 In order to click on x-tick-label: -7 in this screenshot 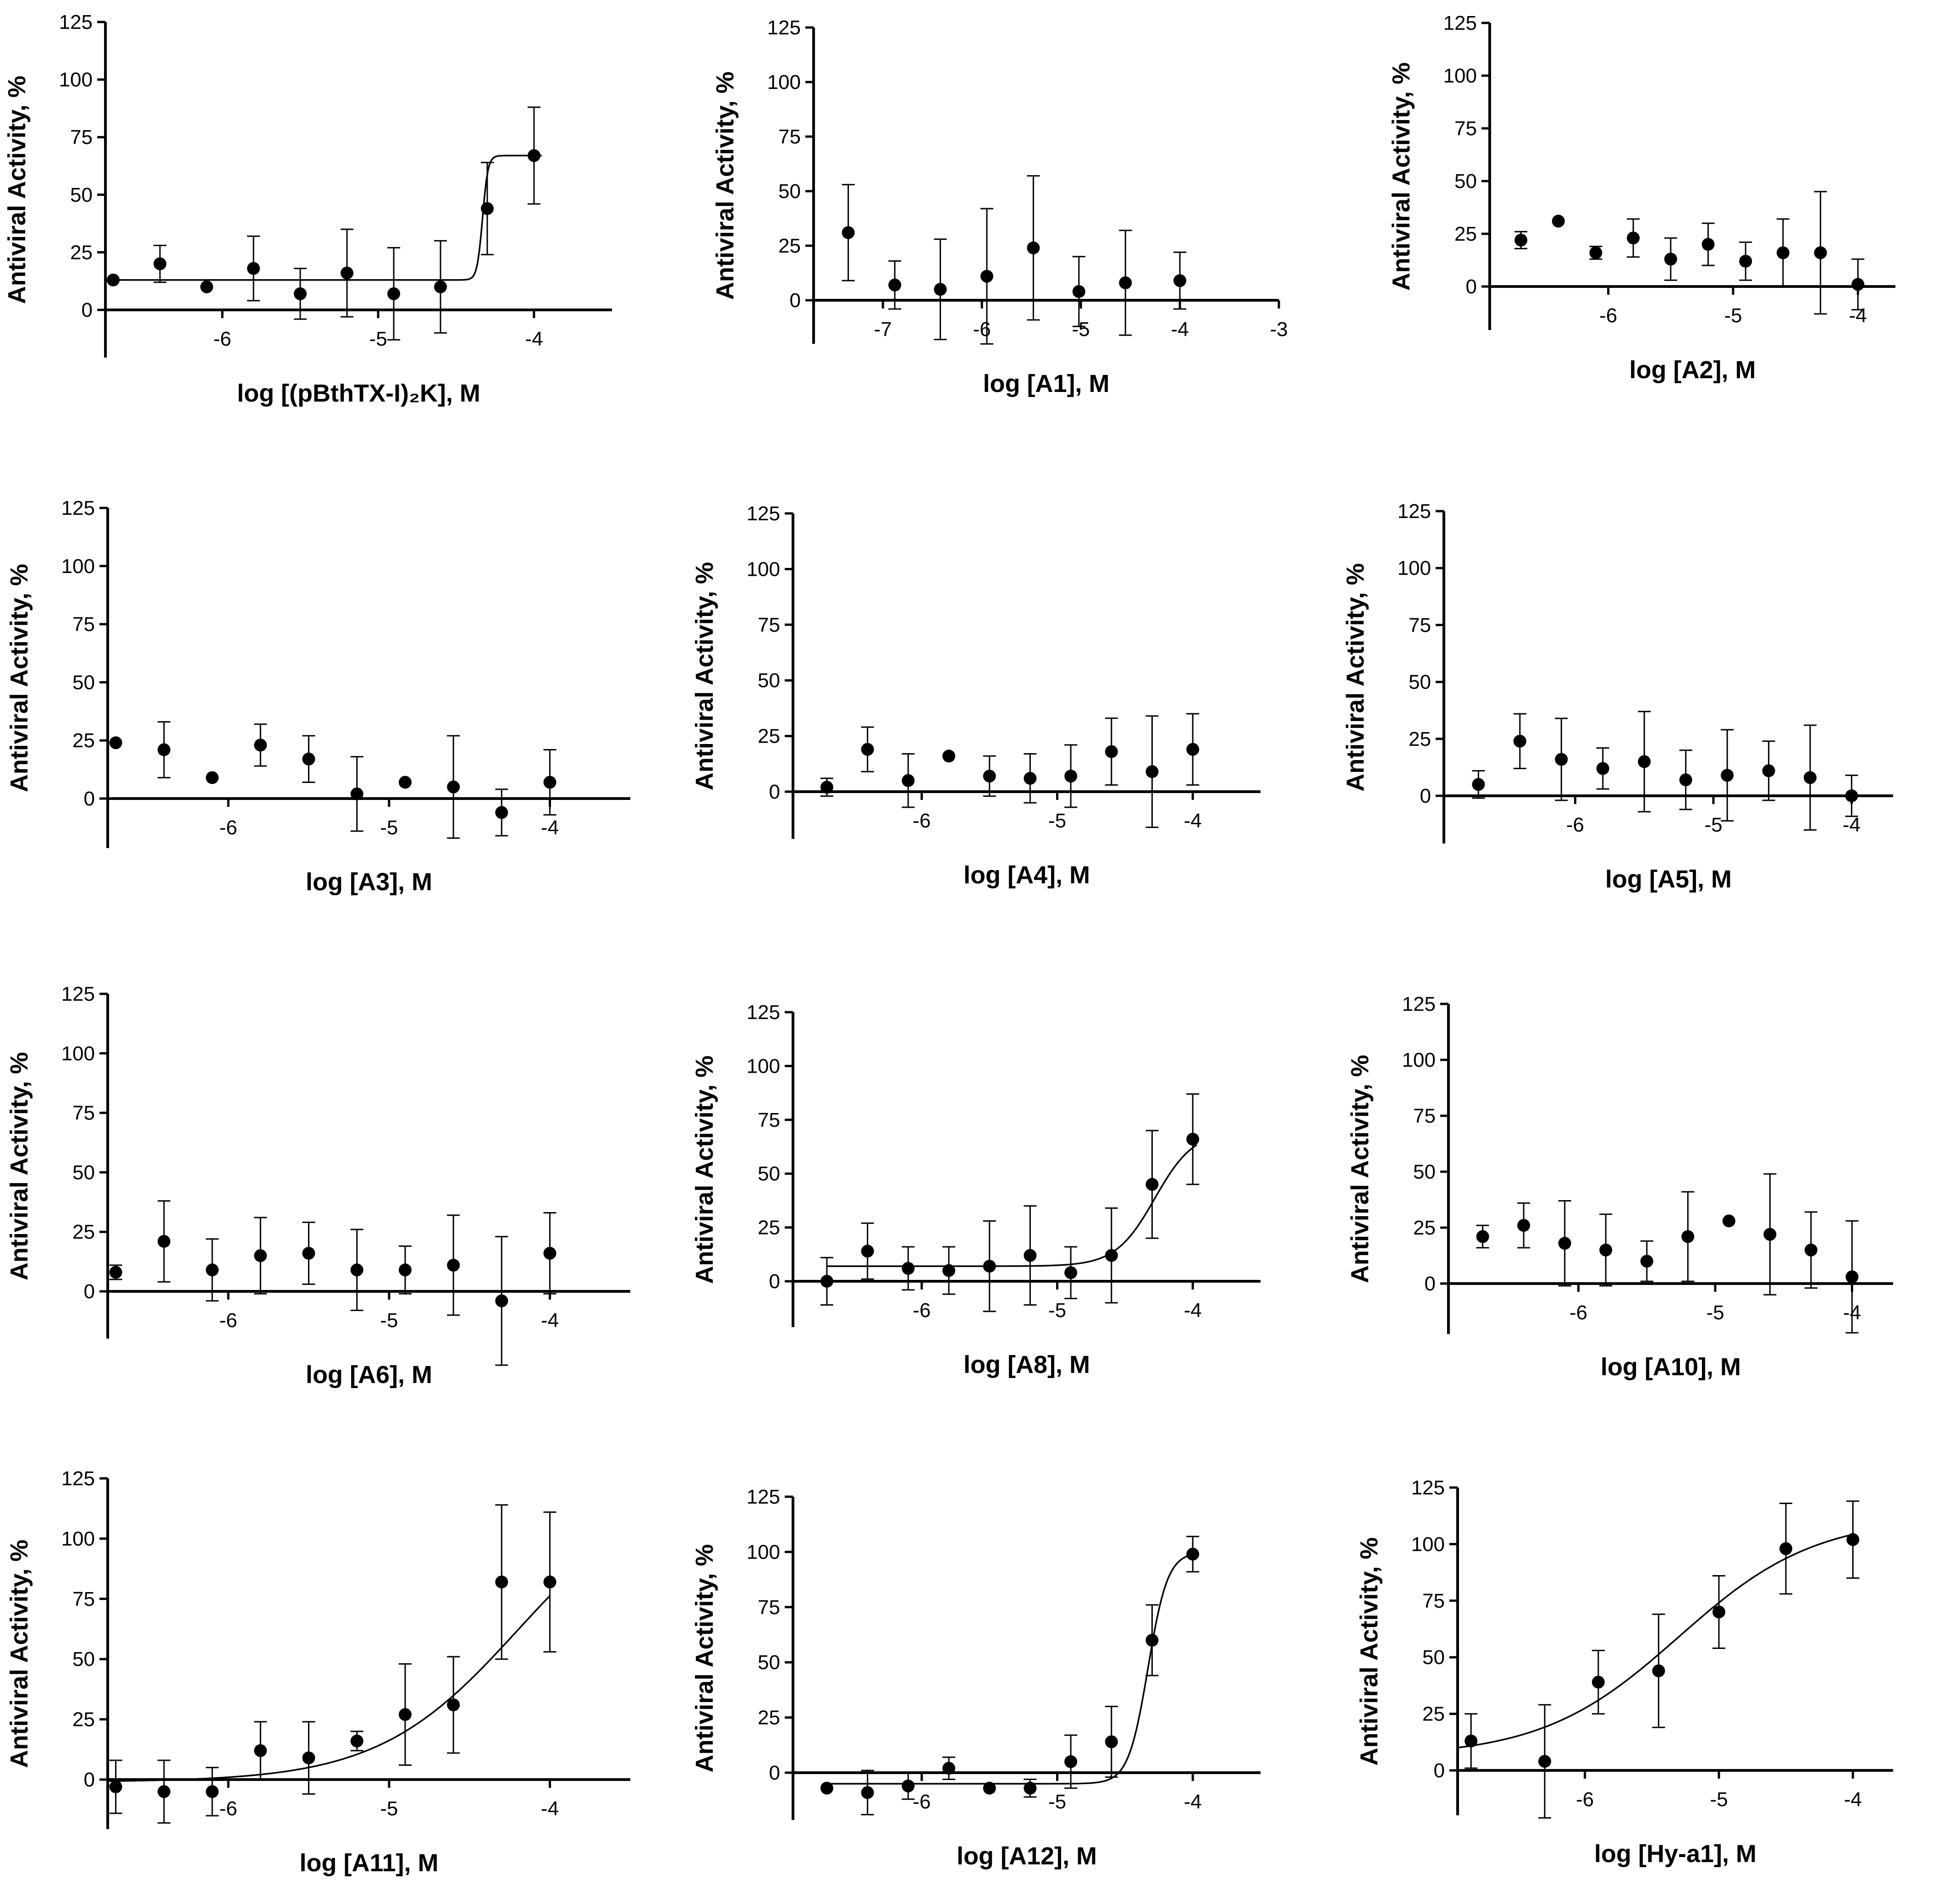, I will do `click(883, 329)`.